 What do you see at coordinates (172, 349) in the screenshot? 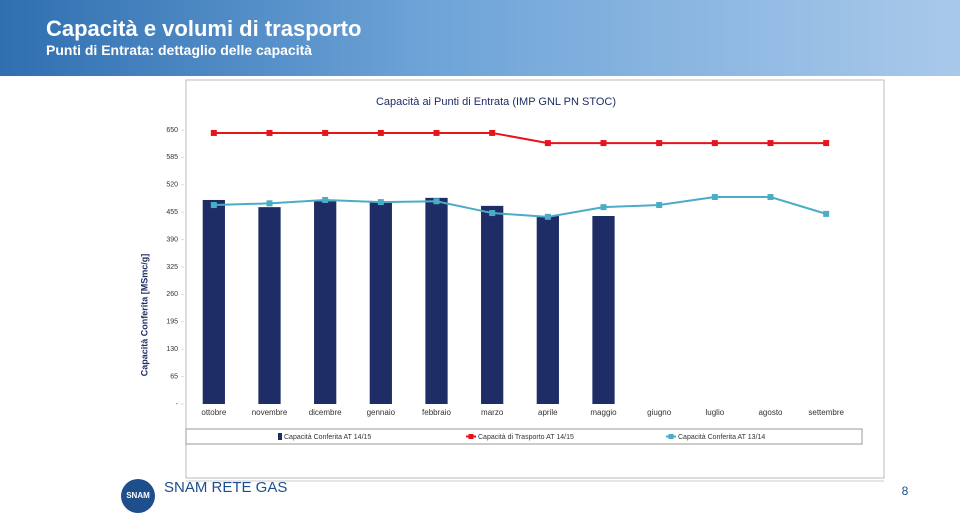
I see `y-tick-label: 130` at bounding box center [172, 349].